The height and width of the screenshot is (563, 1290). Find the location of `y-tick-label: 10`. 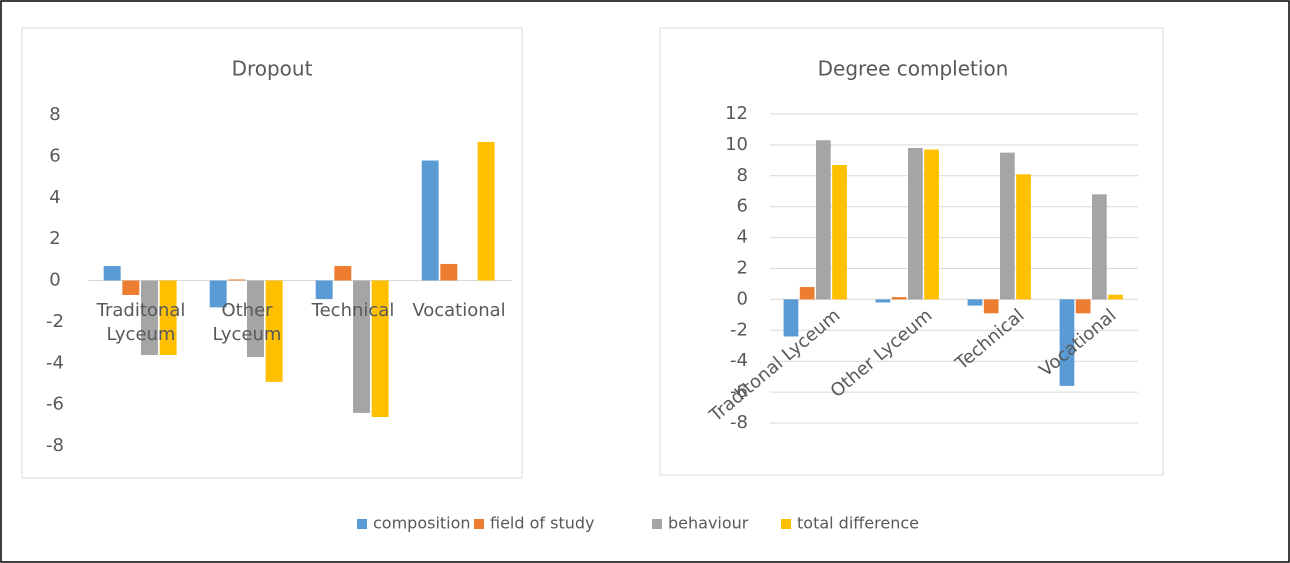

y-tick-label: 10 is located at coordinates (736, 144).